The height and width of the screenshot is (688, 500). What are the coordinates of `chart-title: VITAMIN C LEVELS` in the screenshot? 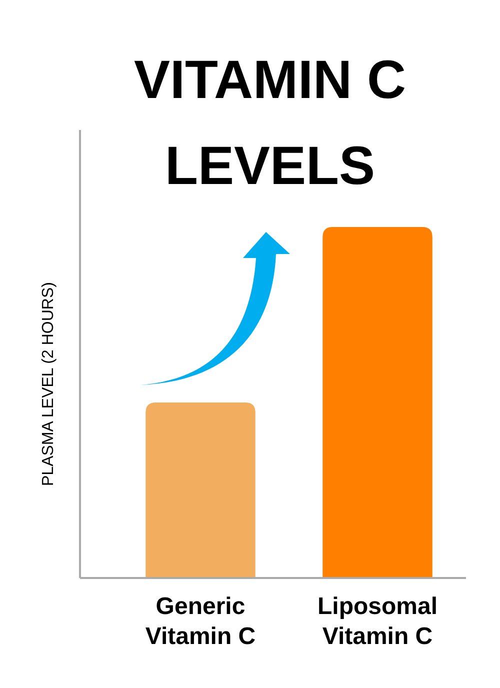 It's located at (270, 123).